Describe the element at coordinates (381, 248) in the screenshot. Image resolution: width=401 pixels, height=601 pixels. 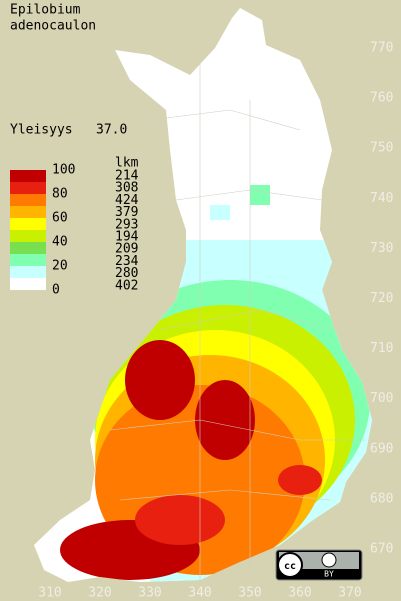
I see `y-label: 730` at that location.